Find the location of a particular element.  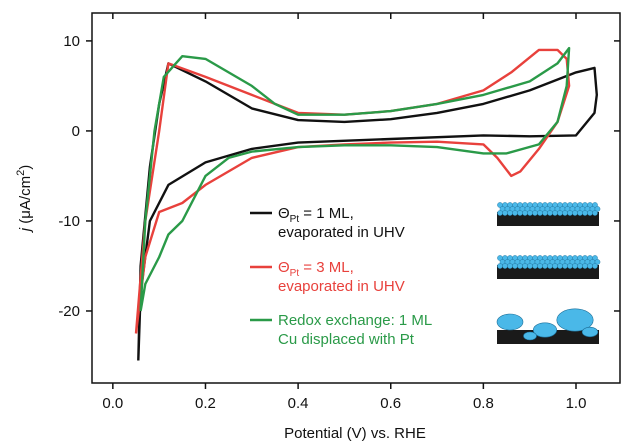

legend-label: Redox exchange: 1 ML is located at coordinates (355, 320).